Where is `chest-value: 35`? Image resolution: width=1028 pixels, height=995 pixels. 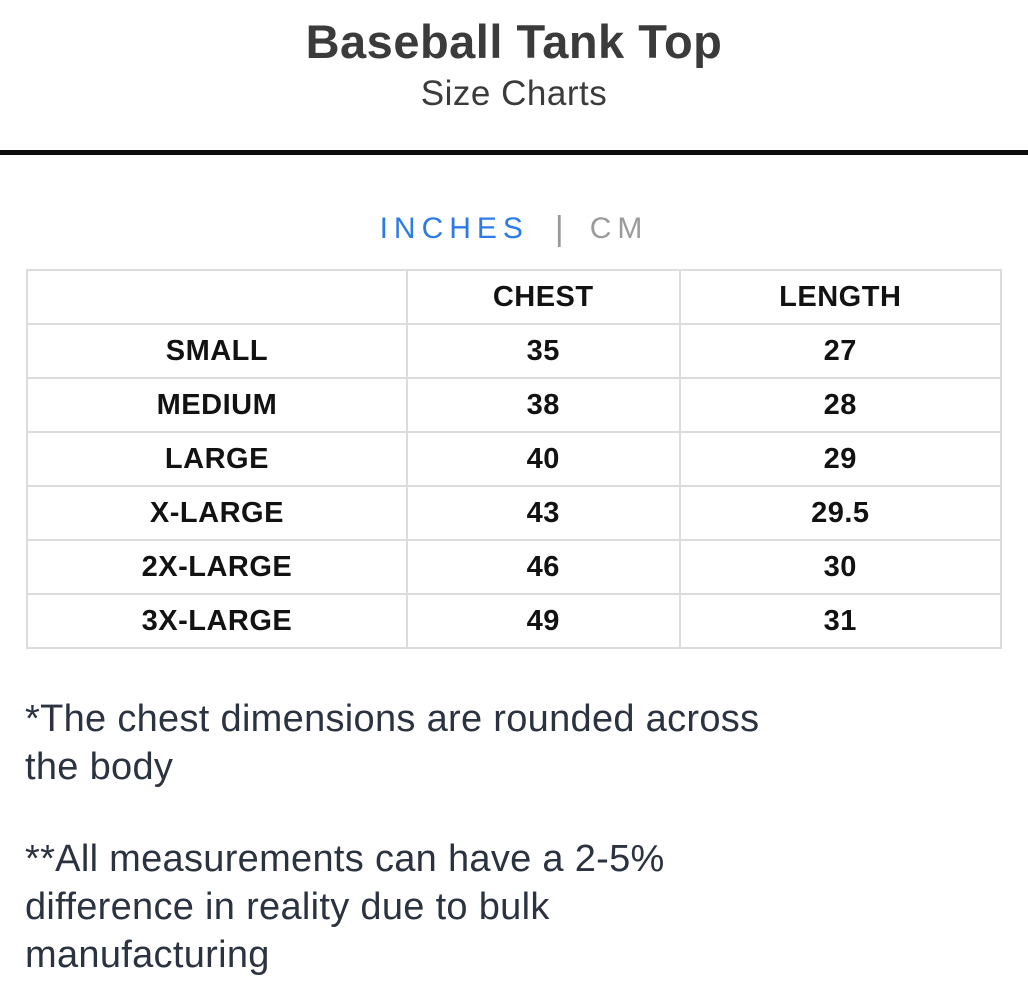
chest-value: 35 is located at coordinates (543, 351).